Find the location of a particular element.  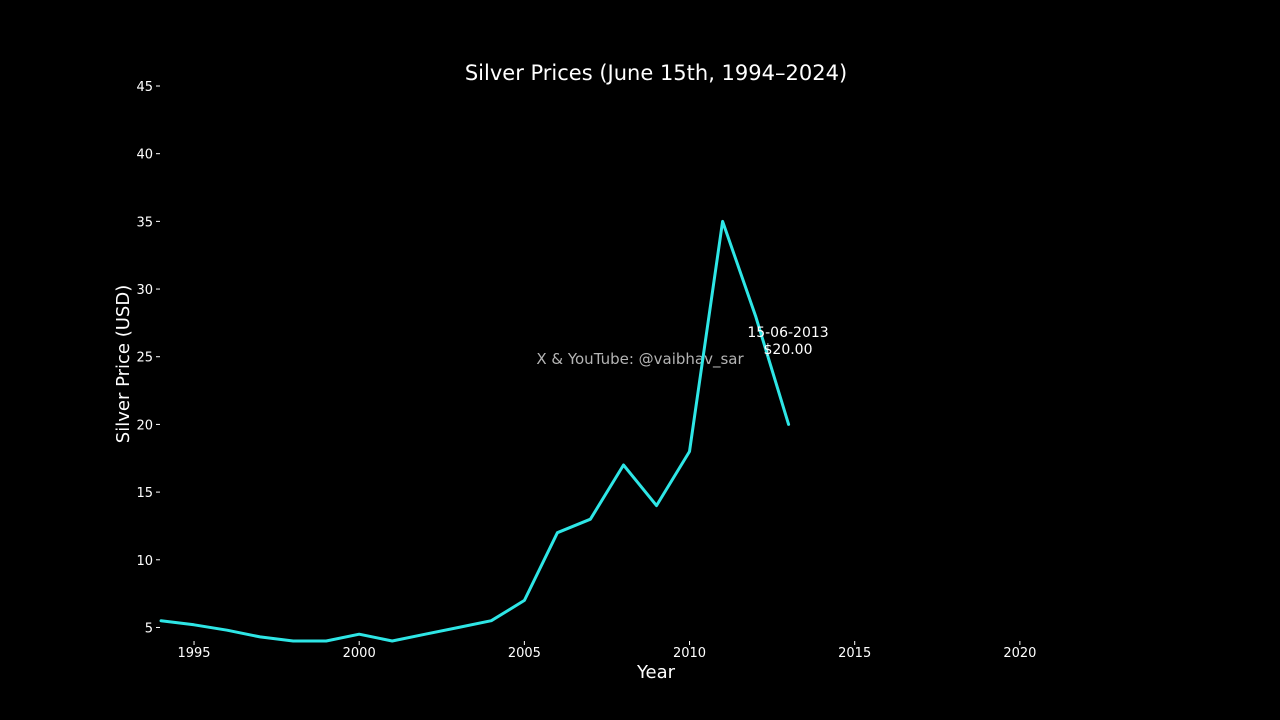

y-tick-label: 10 is located at coordinates (144, 561).